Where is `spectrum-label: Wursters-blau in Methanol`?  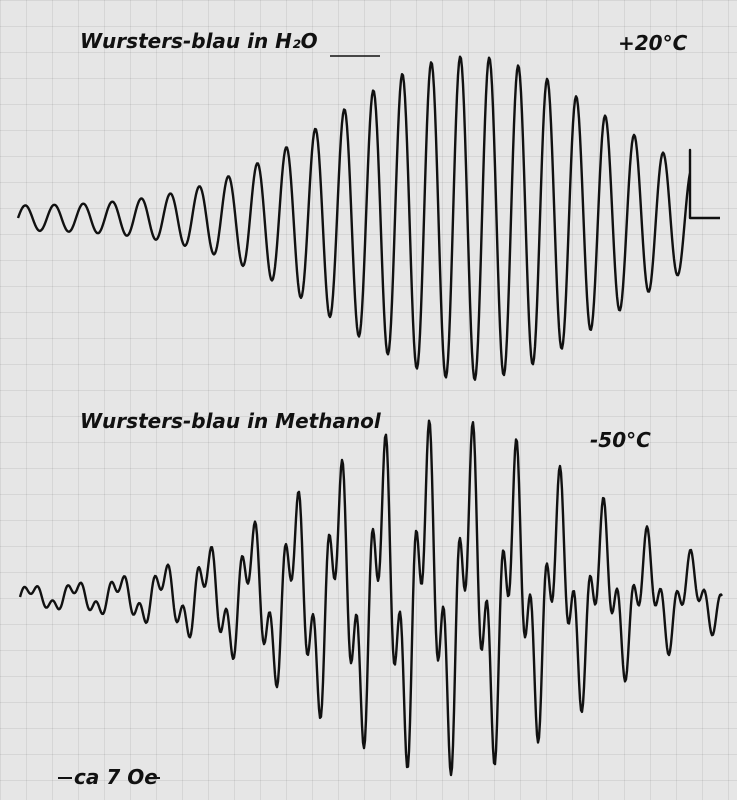
spectrum-label: Wursters-blau in Methanol is located at coordinates (231, 421).